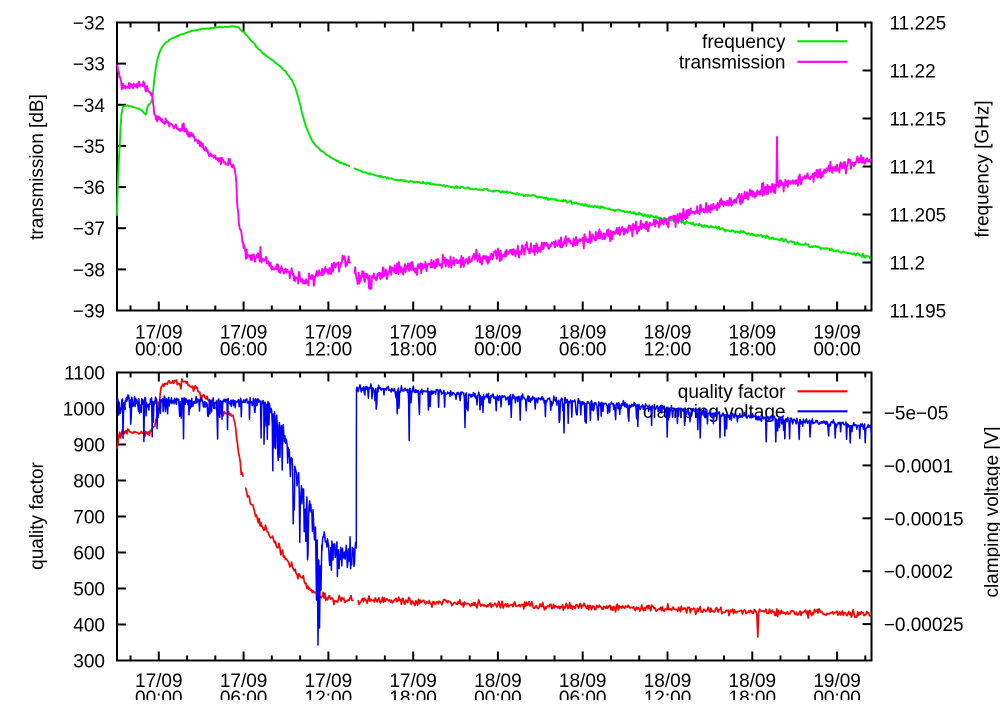 This screenshot has width=1000, height=705. Describe the element at coordinates (89, 270) in the screenshot. I see `svg-text: −38` at that location.